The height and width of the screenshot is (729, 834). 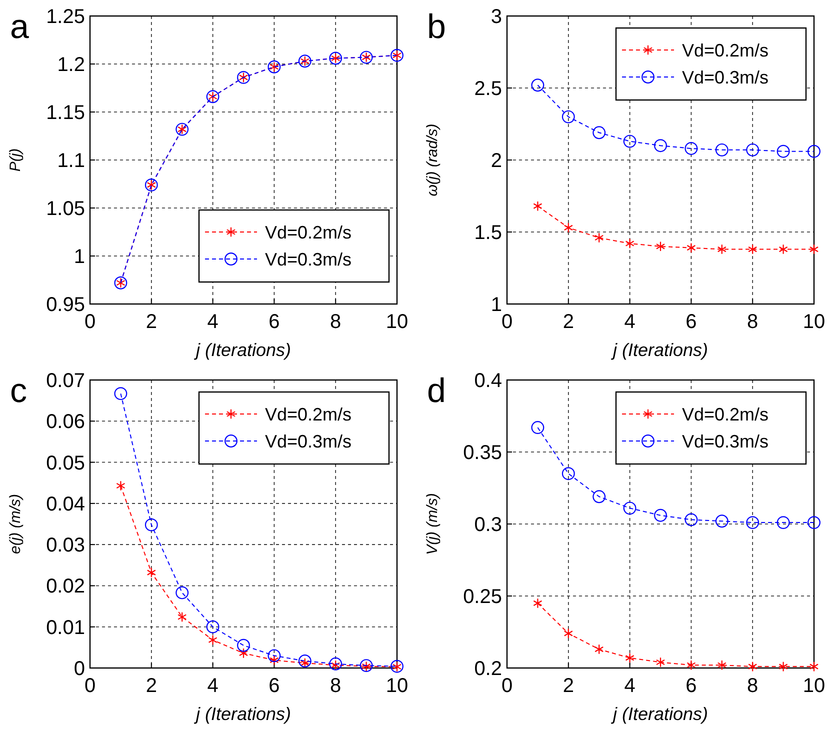 What do you see at coordinates (65, 504) in the screenshot?
I see `y-tick-label: 0.04` at bounding box center [65, 504].